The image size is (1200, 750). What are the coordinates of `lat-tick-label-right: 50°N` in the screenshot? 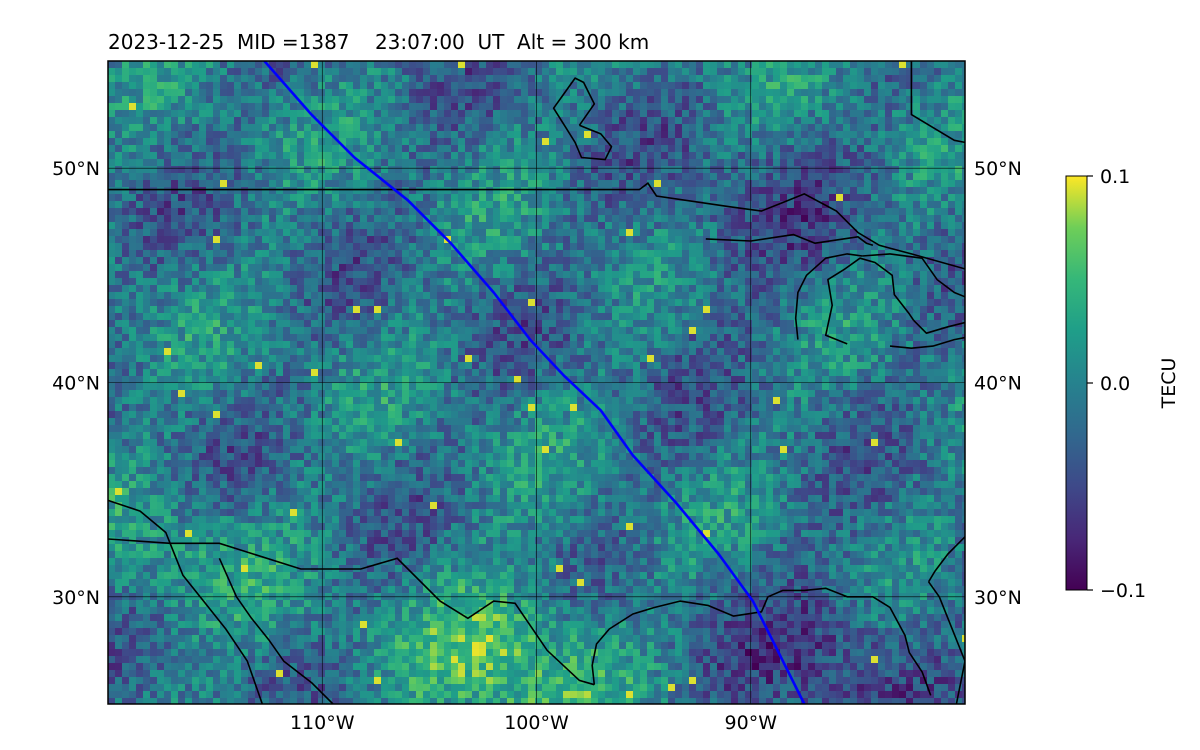 It's located at (998, 169).